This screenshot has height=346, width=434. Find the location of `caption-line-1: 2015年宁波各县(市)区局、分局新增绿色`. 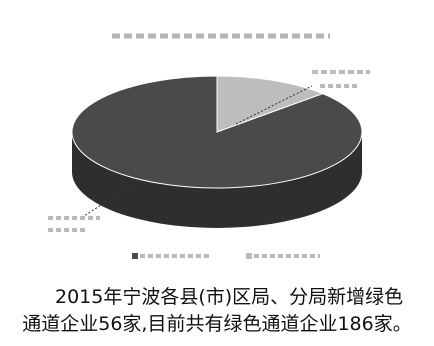

caption-line-1: 2015年宁波各县(市)区局、分局新增绿色 is located at coordinates (229, 297).